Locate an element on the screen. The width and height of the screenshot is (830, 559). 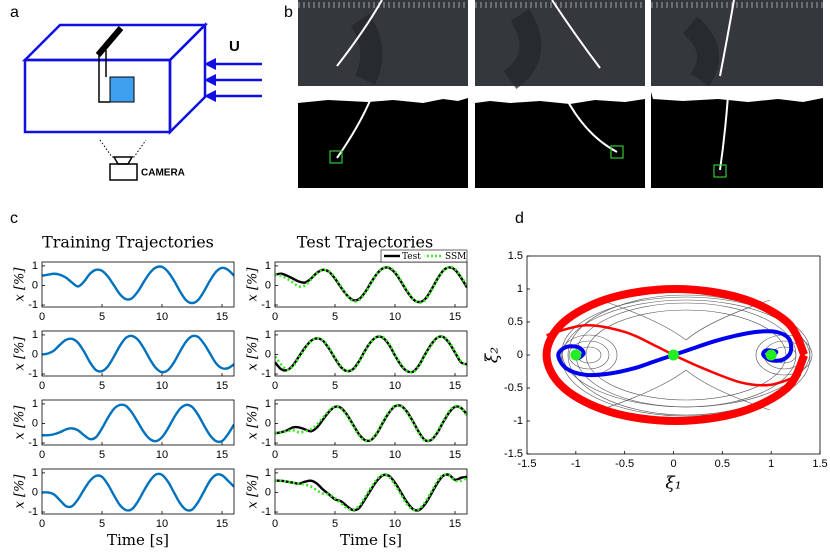
tank-front is located at coordinates (97, 96).